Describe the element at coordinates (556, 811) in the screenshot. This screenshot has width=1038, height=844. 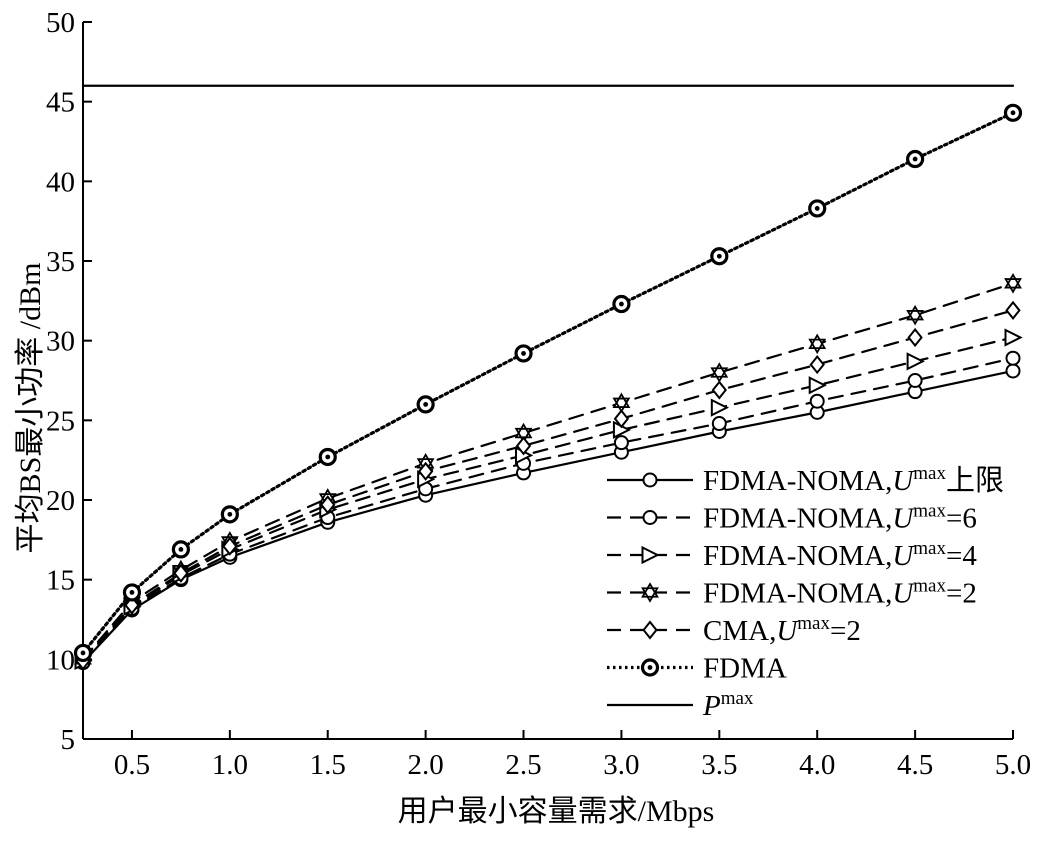
I see `x-axis-label: 用户最小容量需求/Mbps` at that location.